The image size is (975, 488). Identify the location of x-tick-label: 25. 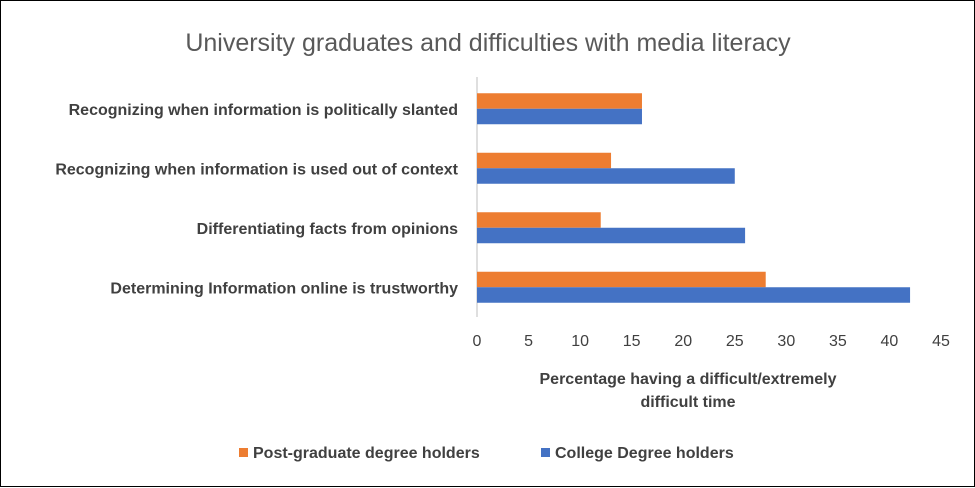
(735, 341).